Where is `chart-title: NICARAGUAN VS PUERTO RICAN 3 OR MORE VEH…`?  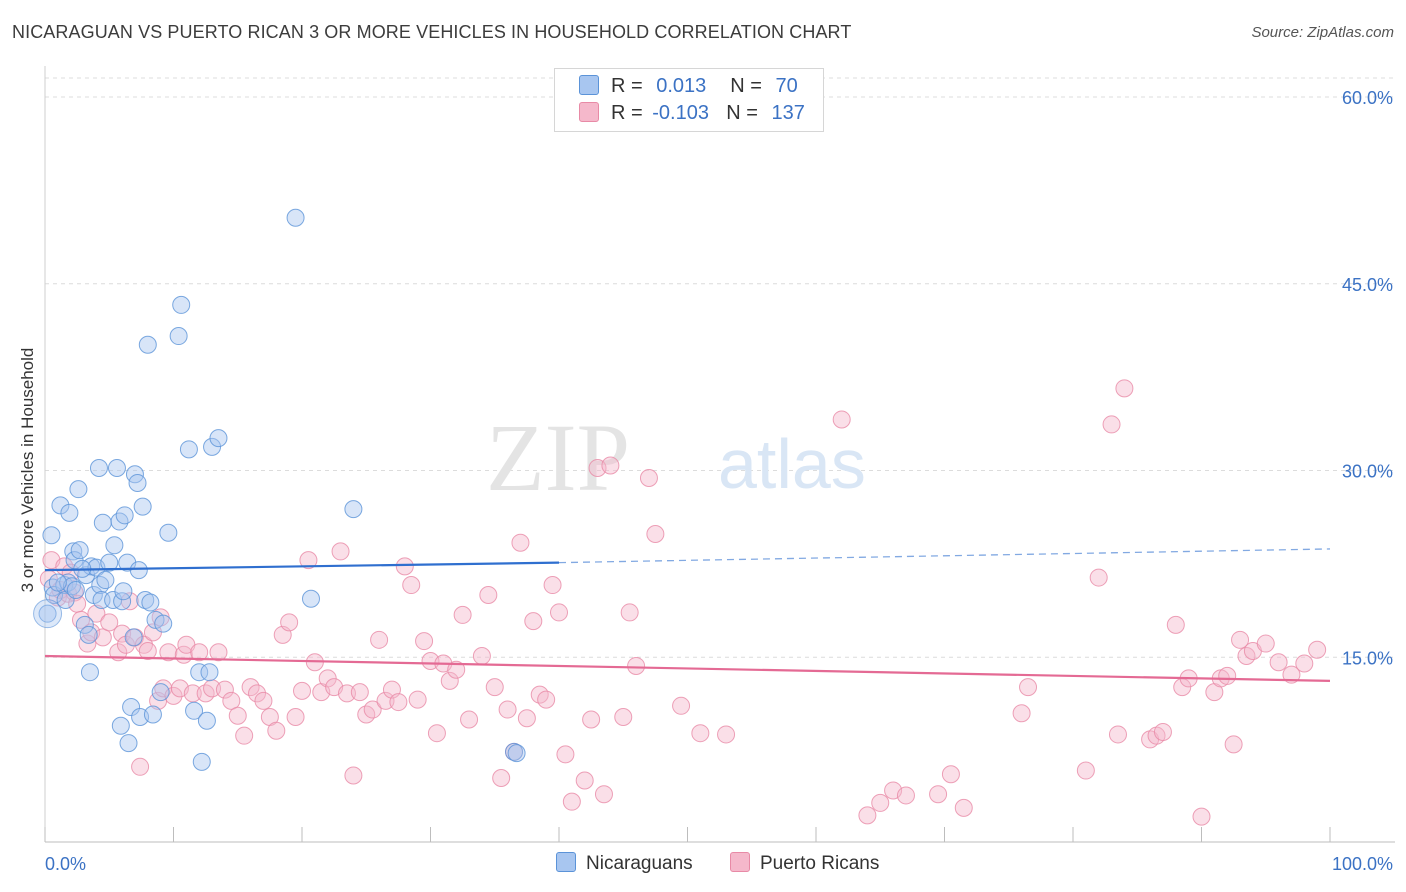
chart-title: NICARAGUAN VS PUERTO RICAN 3 OR MORE VEH… is located at coordinates (432, 32).